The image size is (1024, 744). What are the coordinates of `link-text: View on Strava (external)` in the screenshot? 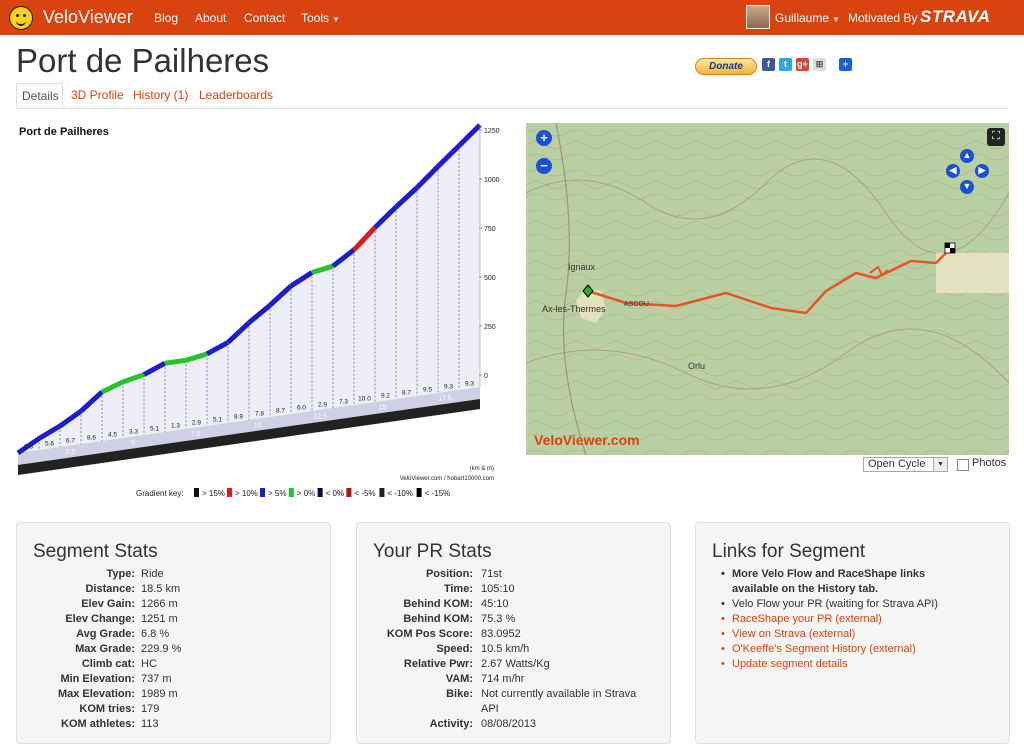 It's located at (794, 634).